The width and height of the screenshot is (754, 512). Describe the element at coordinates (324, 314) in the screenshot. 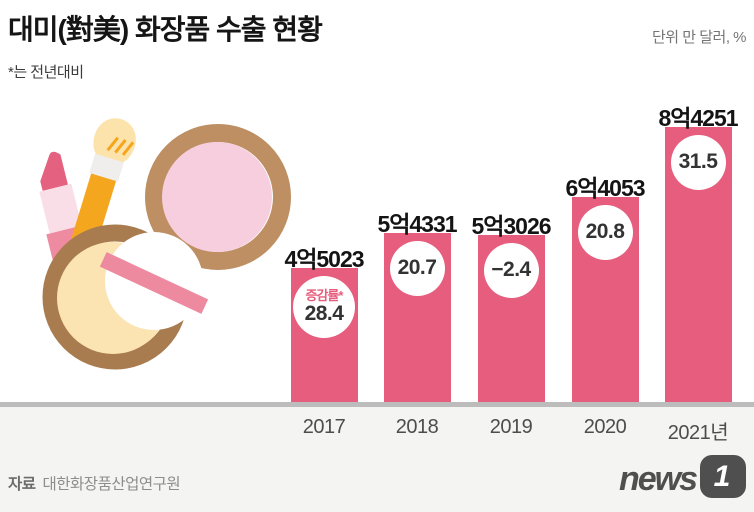

I see `growth-rate-value: 28.4` at that location.